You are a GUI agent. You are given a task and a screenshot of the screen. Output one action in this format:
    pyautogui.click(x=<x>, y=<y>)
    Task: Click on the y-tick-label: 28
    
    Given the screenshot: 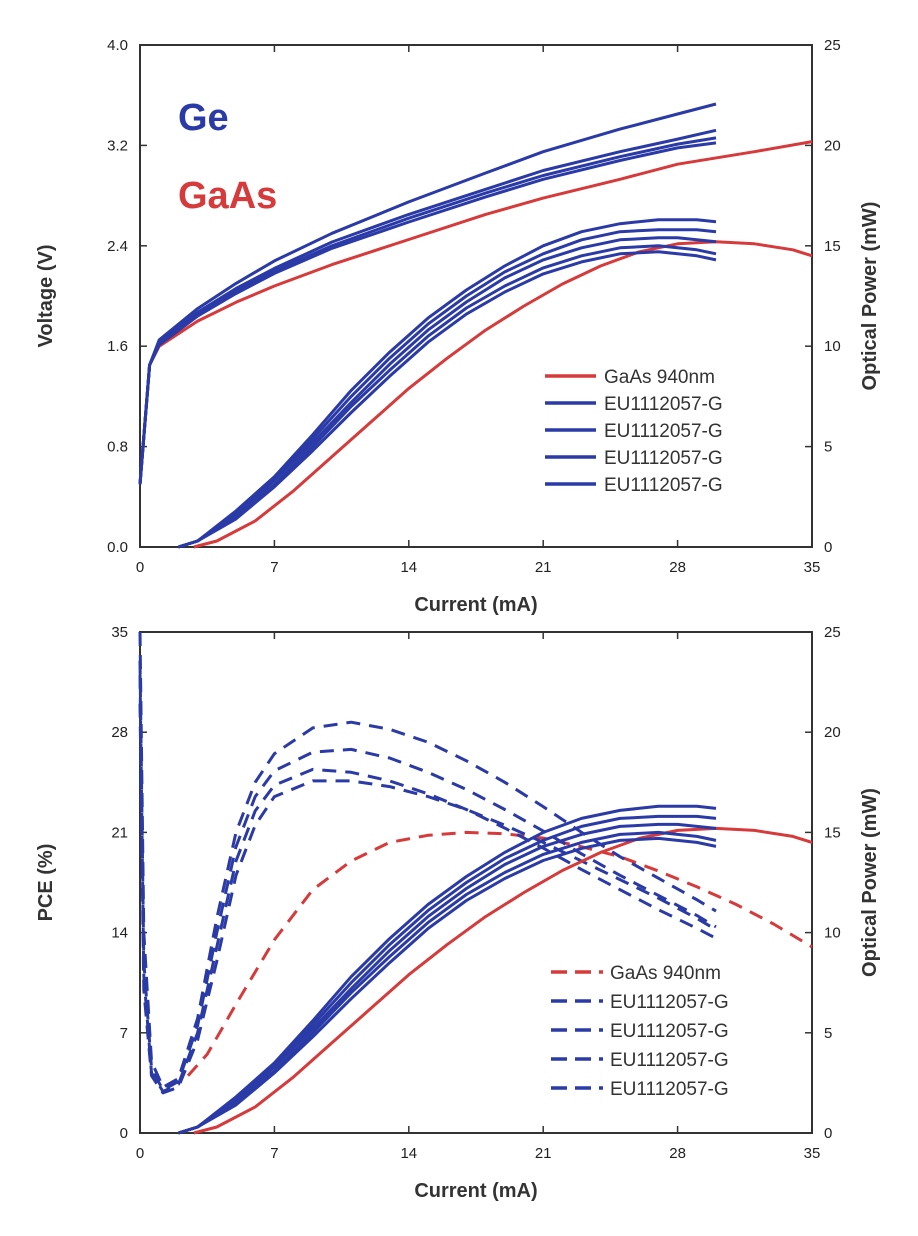 What is the action you would take?
    pyautogui.click(x=119, y=732)
    